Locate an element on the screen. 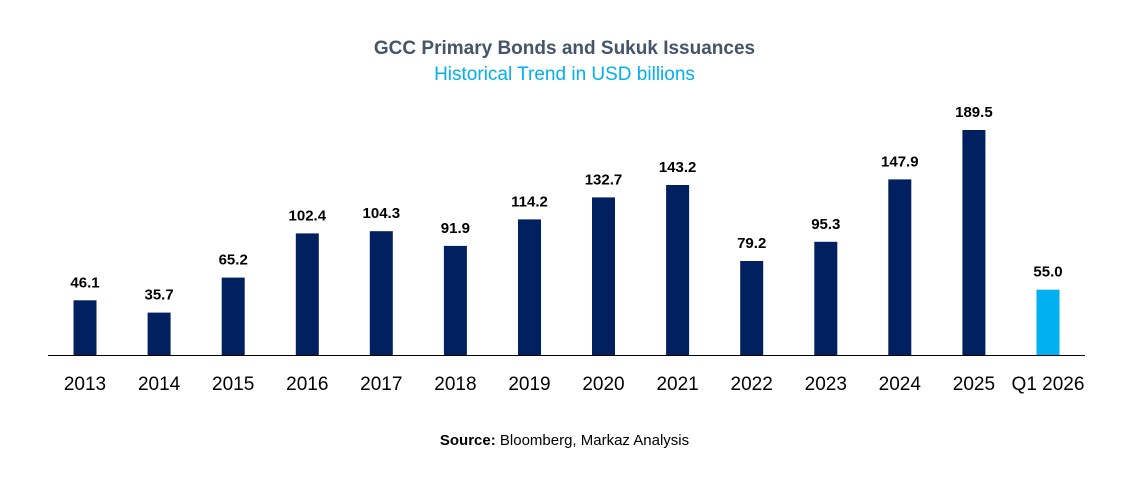 Image resolution: width=1129 pixels, height=482 pixels. x-tick-label-2014: 2014 is located at coordinates (159, 384).